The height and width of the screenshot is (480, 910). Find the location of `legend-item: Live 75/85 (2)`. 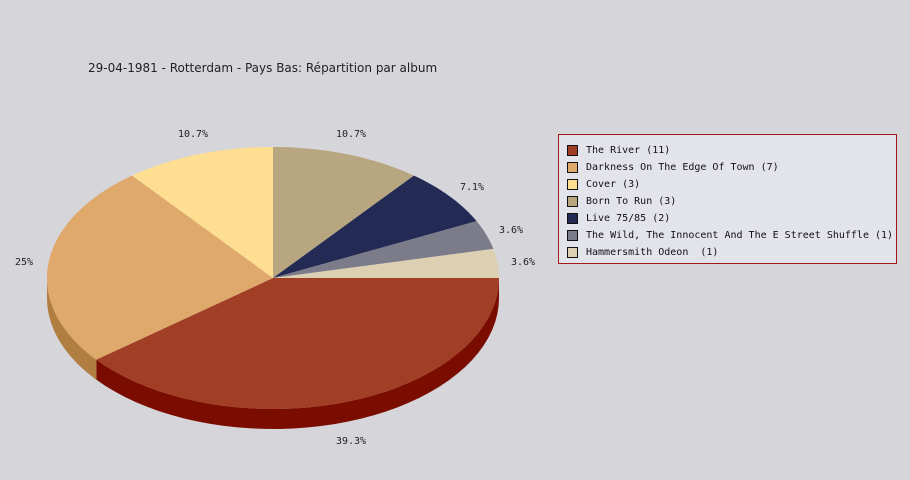

legend-item: Live 75/85 (2) is located at coordinates (727, 218).